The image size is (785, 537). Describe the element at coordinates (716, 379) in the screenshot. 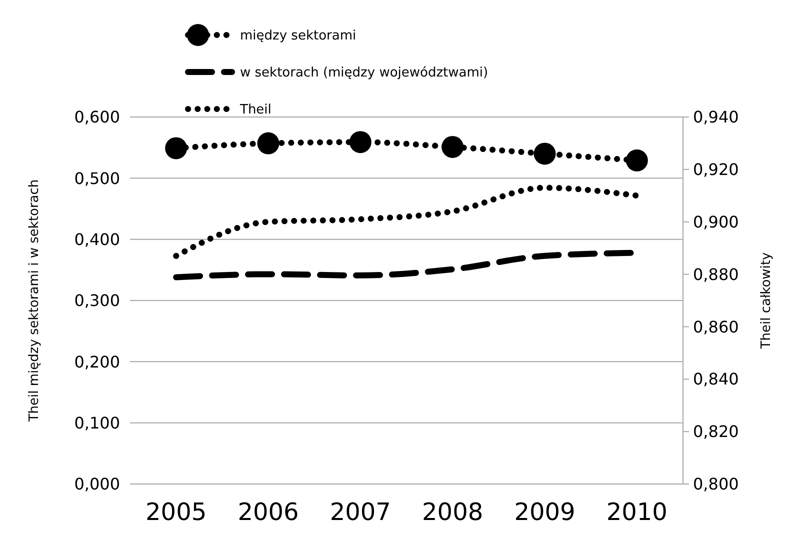

I see `y2-tick-label: 0,840` at that location.